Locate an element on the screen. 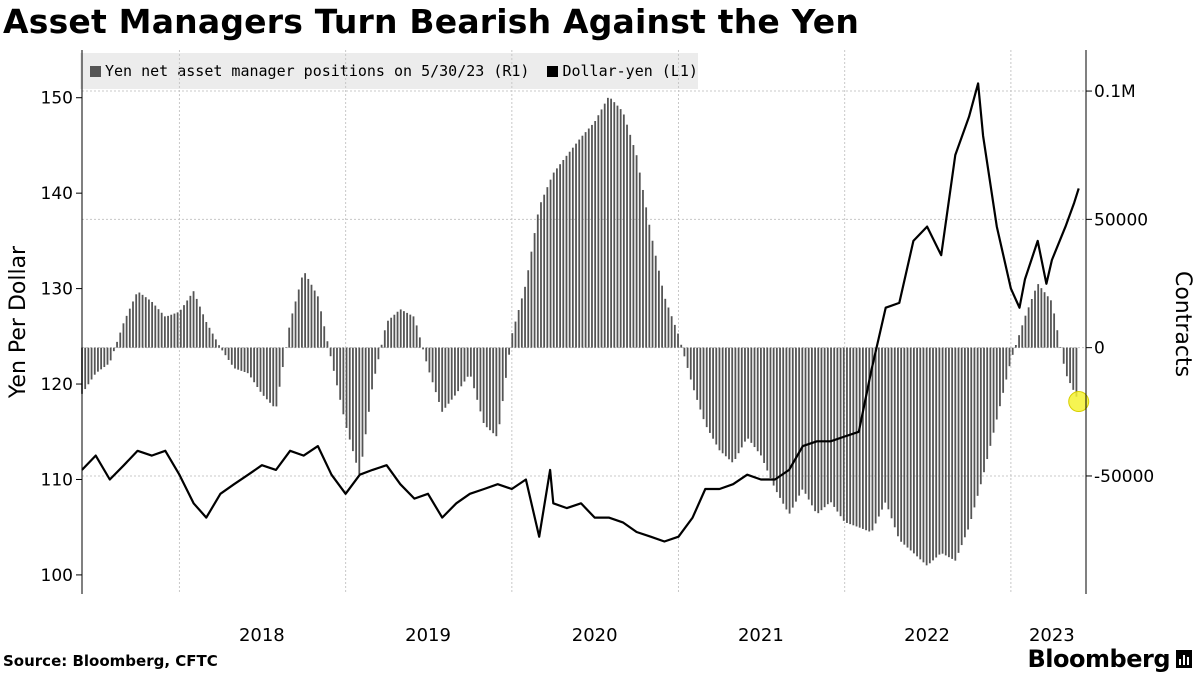 The width and height of the screenshot is (1200, 675). legend-item-dollar-yen: Dollar-yen (L1) is located at coordinates (622, 71).